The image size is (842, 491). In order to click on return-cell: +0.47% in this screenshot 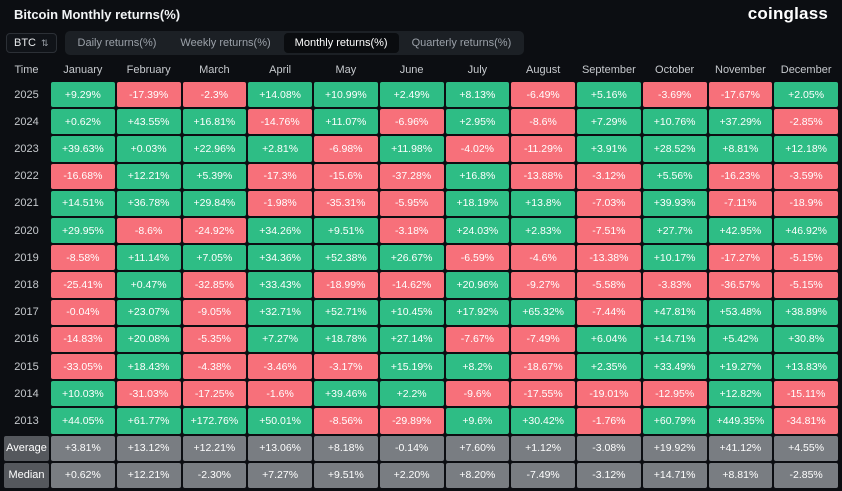, I will do `click(148, 285)`.